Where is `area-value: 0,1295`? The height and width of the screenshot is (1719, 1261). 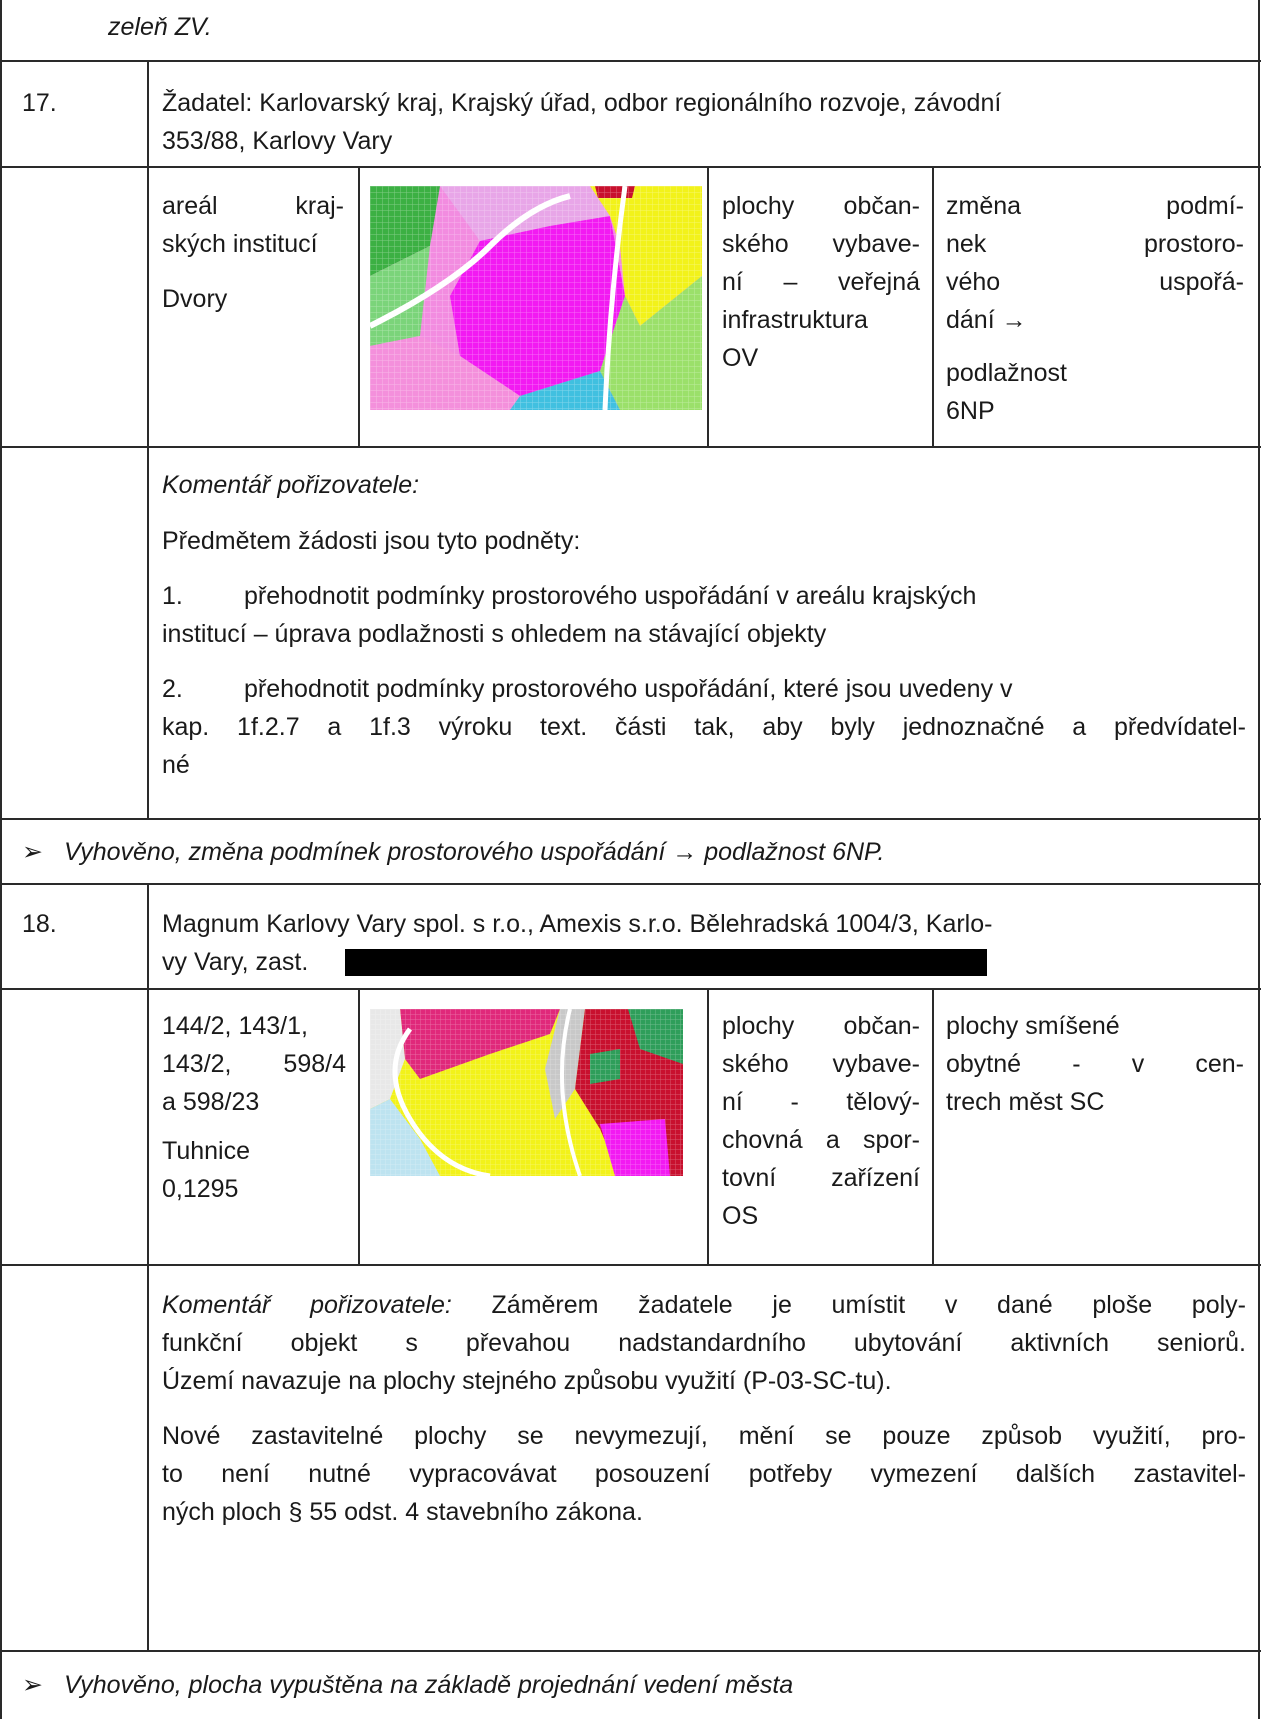 area-value: 0,1295 is located at coordinates (200, 1189).